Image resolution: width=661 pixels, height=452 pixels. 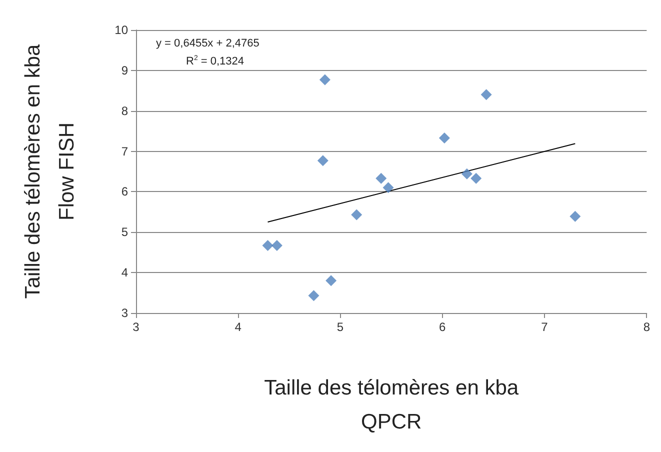 I want to click on y-tick-label: 4, so click(x=124, y=273).